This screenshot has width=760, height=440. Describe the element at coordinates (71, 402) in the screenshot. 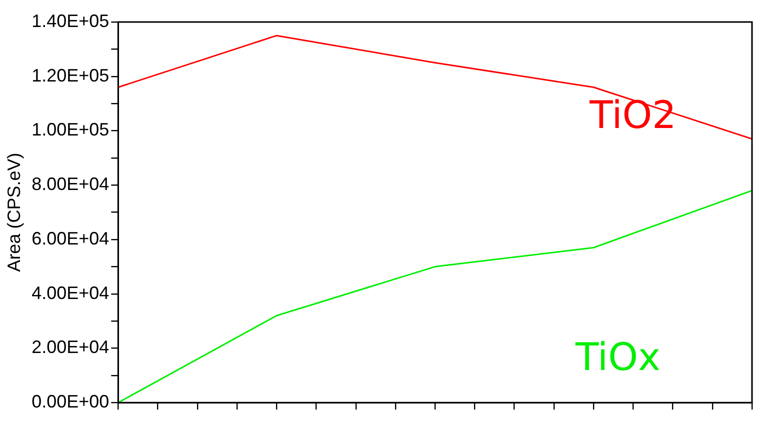

I see `y-tick-label: 0.00E+00` at that location.